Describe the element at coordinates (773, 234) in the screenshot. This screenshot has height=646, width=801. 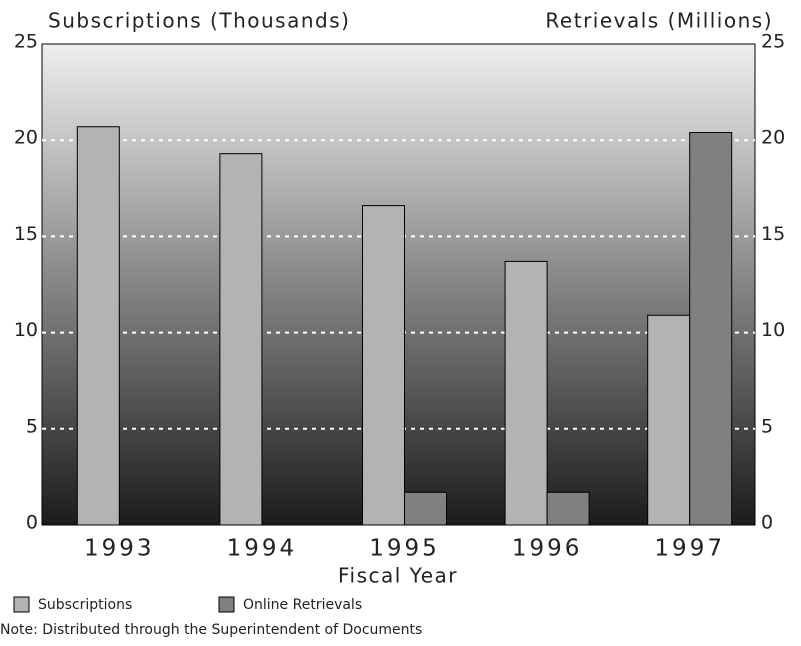
I see `y2-tick-label: 15` at that location.